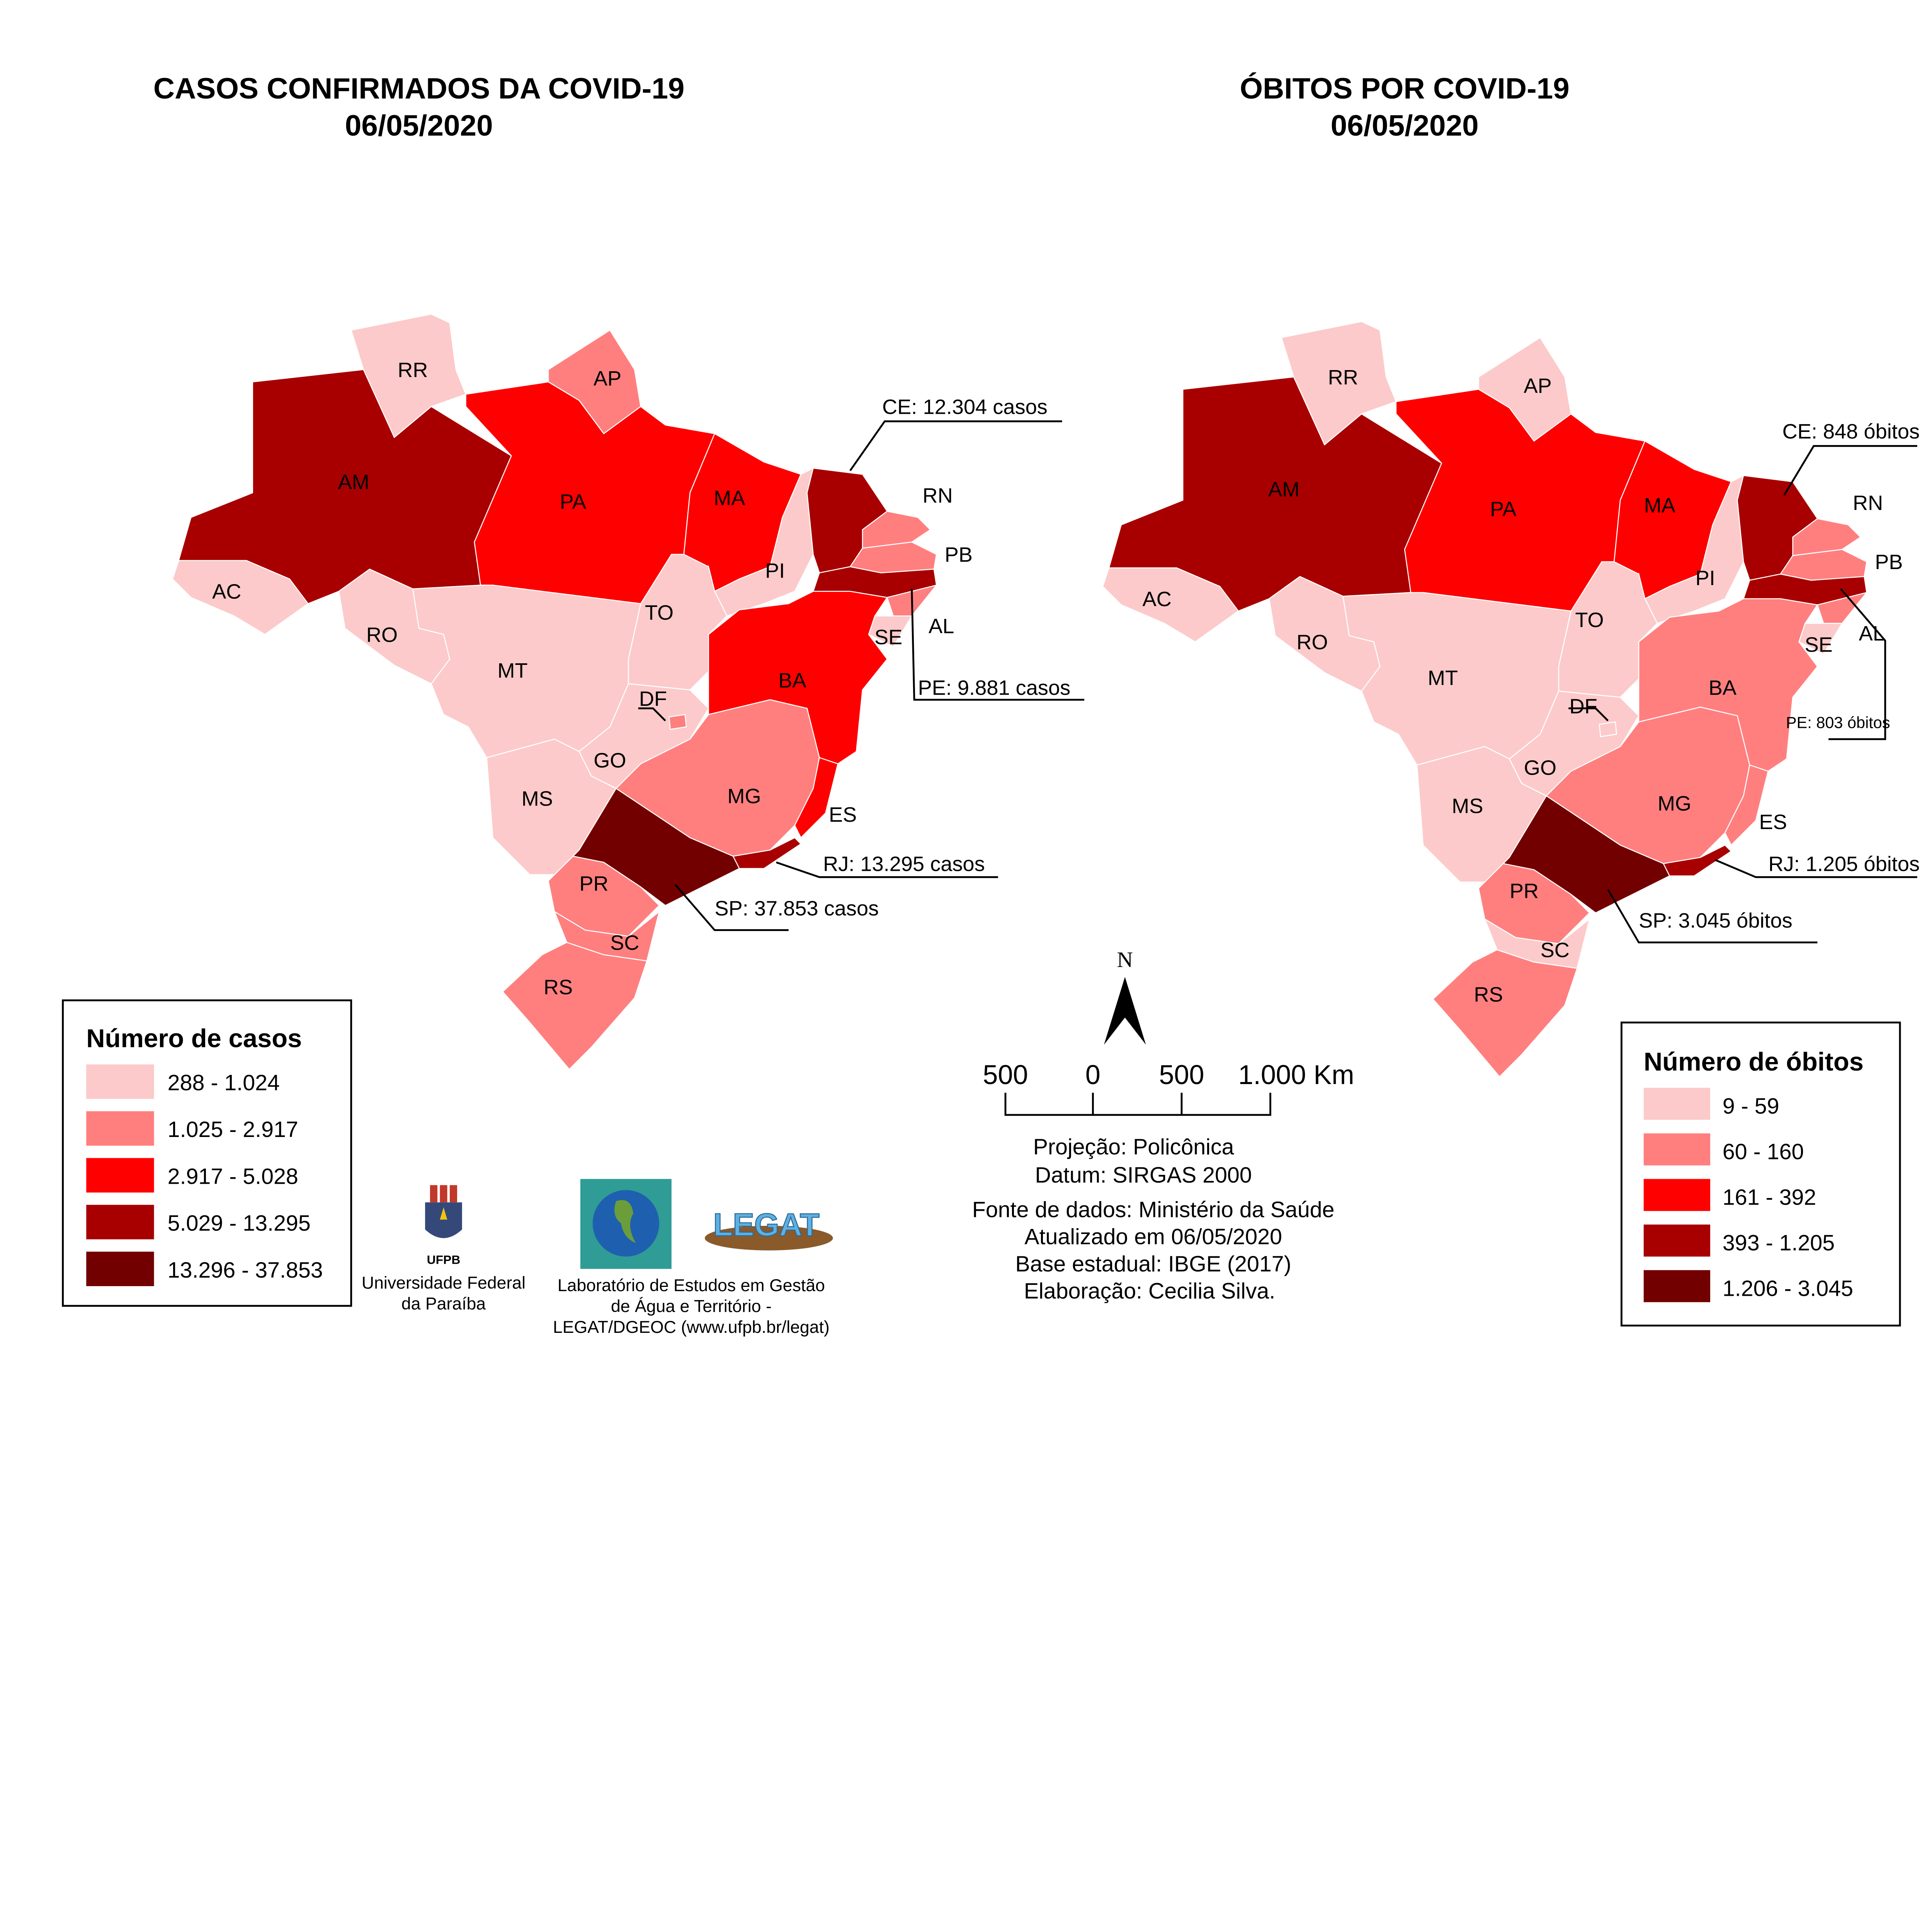  I want to click on state-label-ba: BA, so click(1723, 687).